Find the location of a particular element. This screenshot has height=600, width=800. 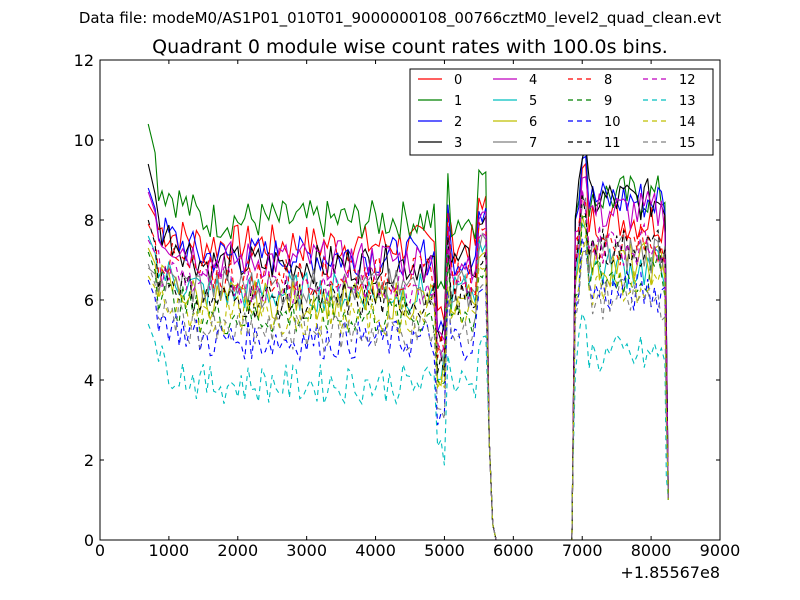

y-tick-label: 10 is located at coordinates (84, 140).